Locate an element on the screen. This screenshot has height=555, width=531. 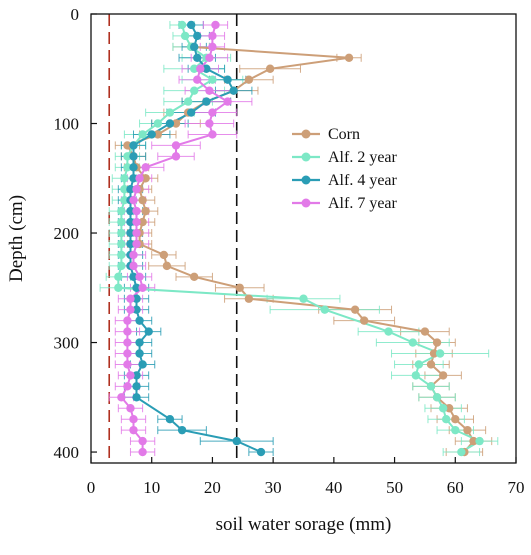
x-tick-label: 20 is located at coordinates (212, 487).